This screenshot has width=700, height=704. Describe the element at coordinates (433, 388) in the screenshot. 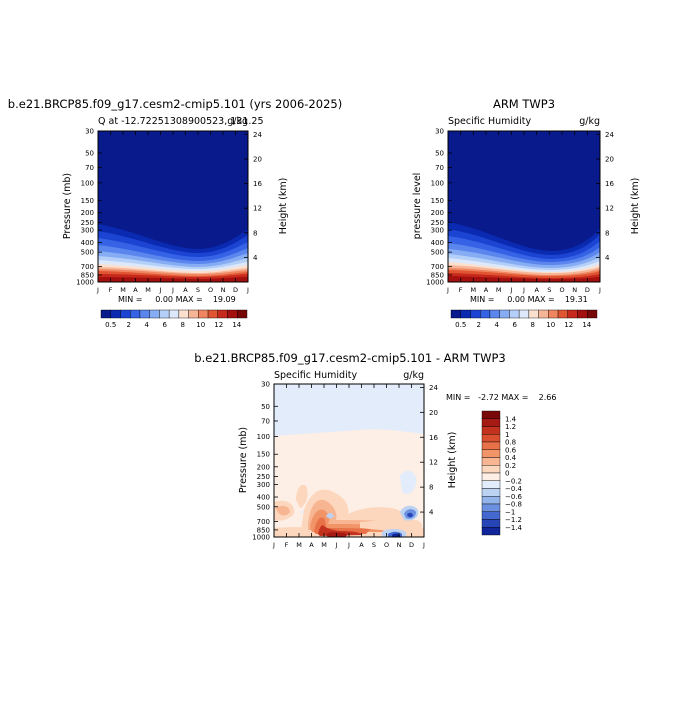

I see `height-tick-label: 24` at that location.